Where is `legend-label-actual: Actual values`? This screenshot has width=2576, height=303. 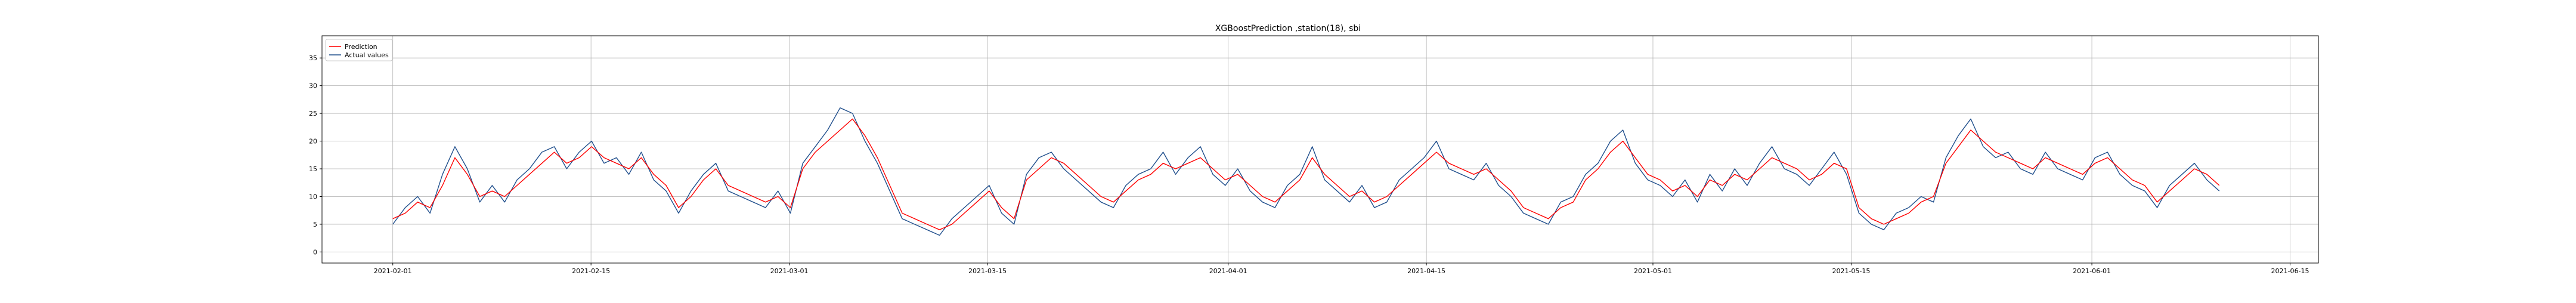 legend-label-actual: Actual values is located at coordinates (367, 55).